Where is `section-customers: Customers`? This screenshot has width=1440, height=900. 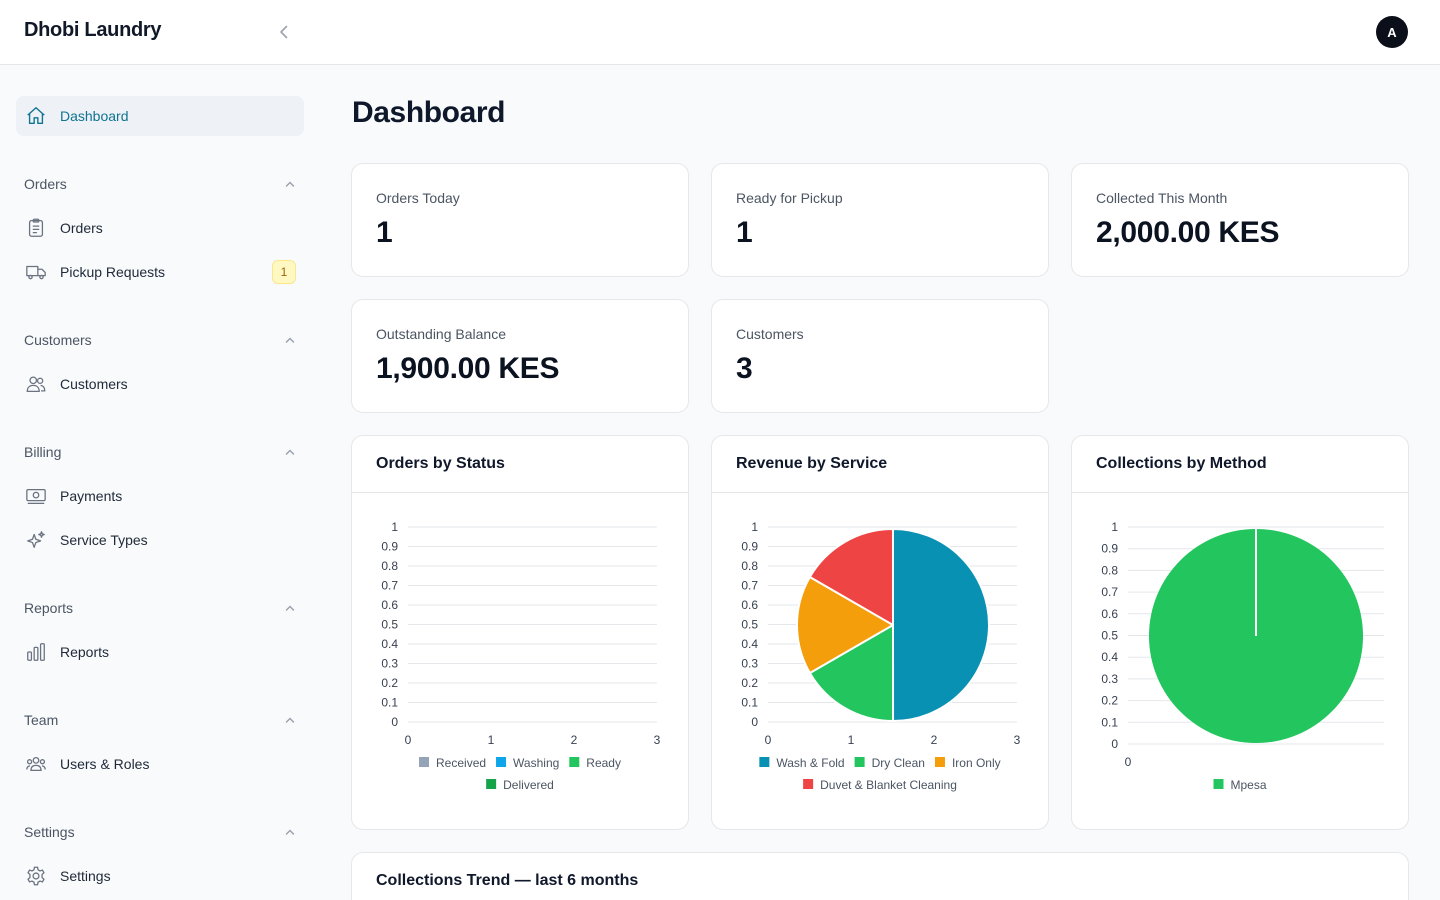 section-customers: Customers is located at coordinates (160, 340).